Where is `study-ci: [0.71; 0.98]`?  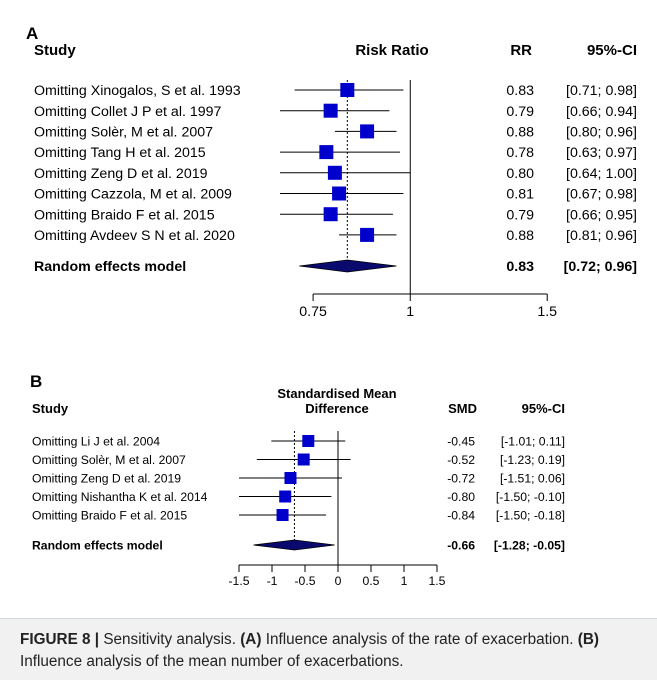
study-ci: [0.71; 0.98] is located at coordinates (601, 91).